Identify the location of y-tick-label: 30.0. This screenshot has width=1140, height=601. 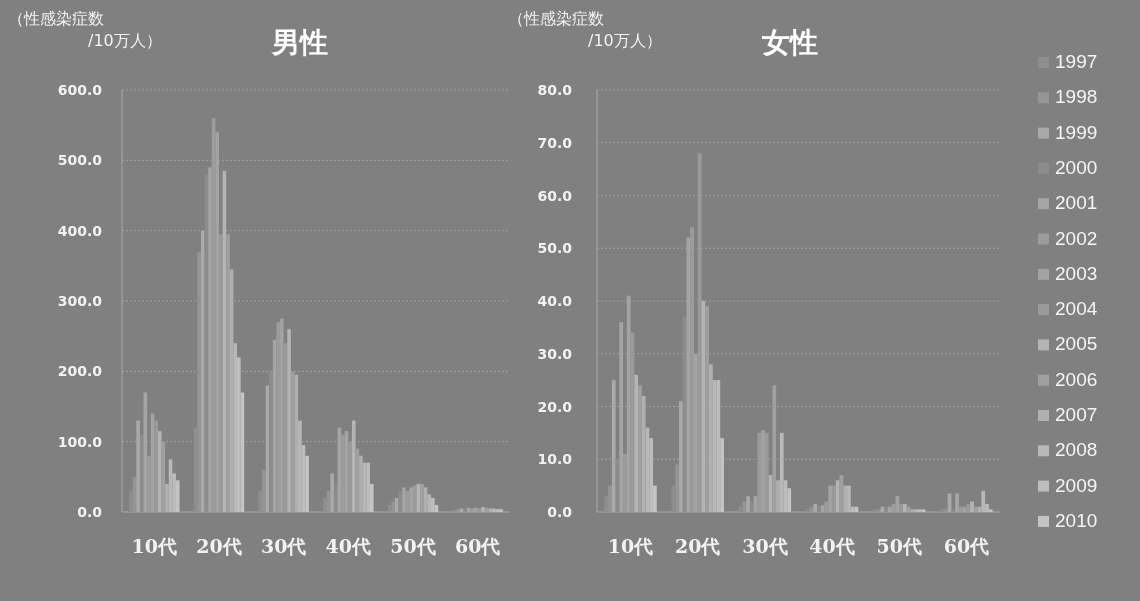
(555, 353).